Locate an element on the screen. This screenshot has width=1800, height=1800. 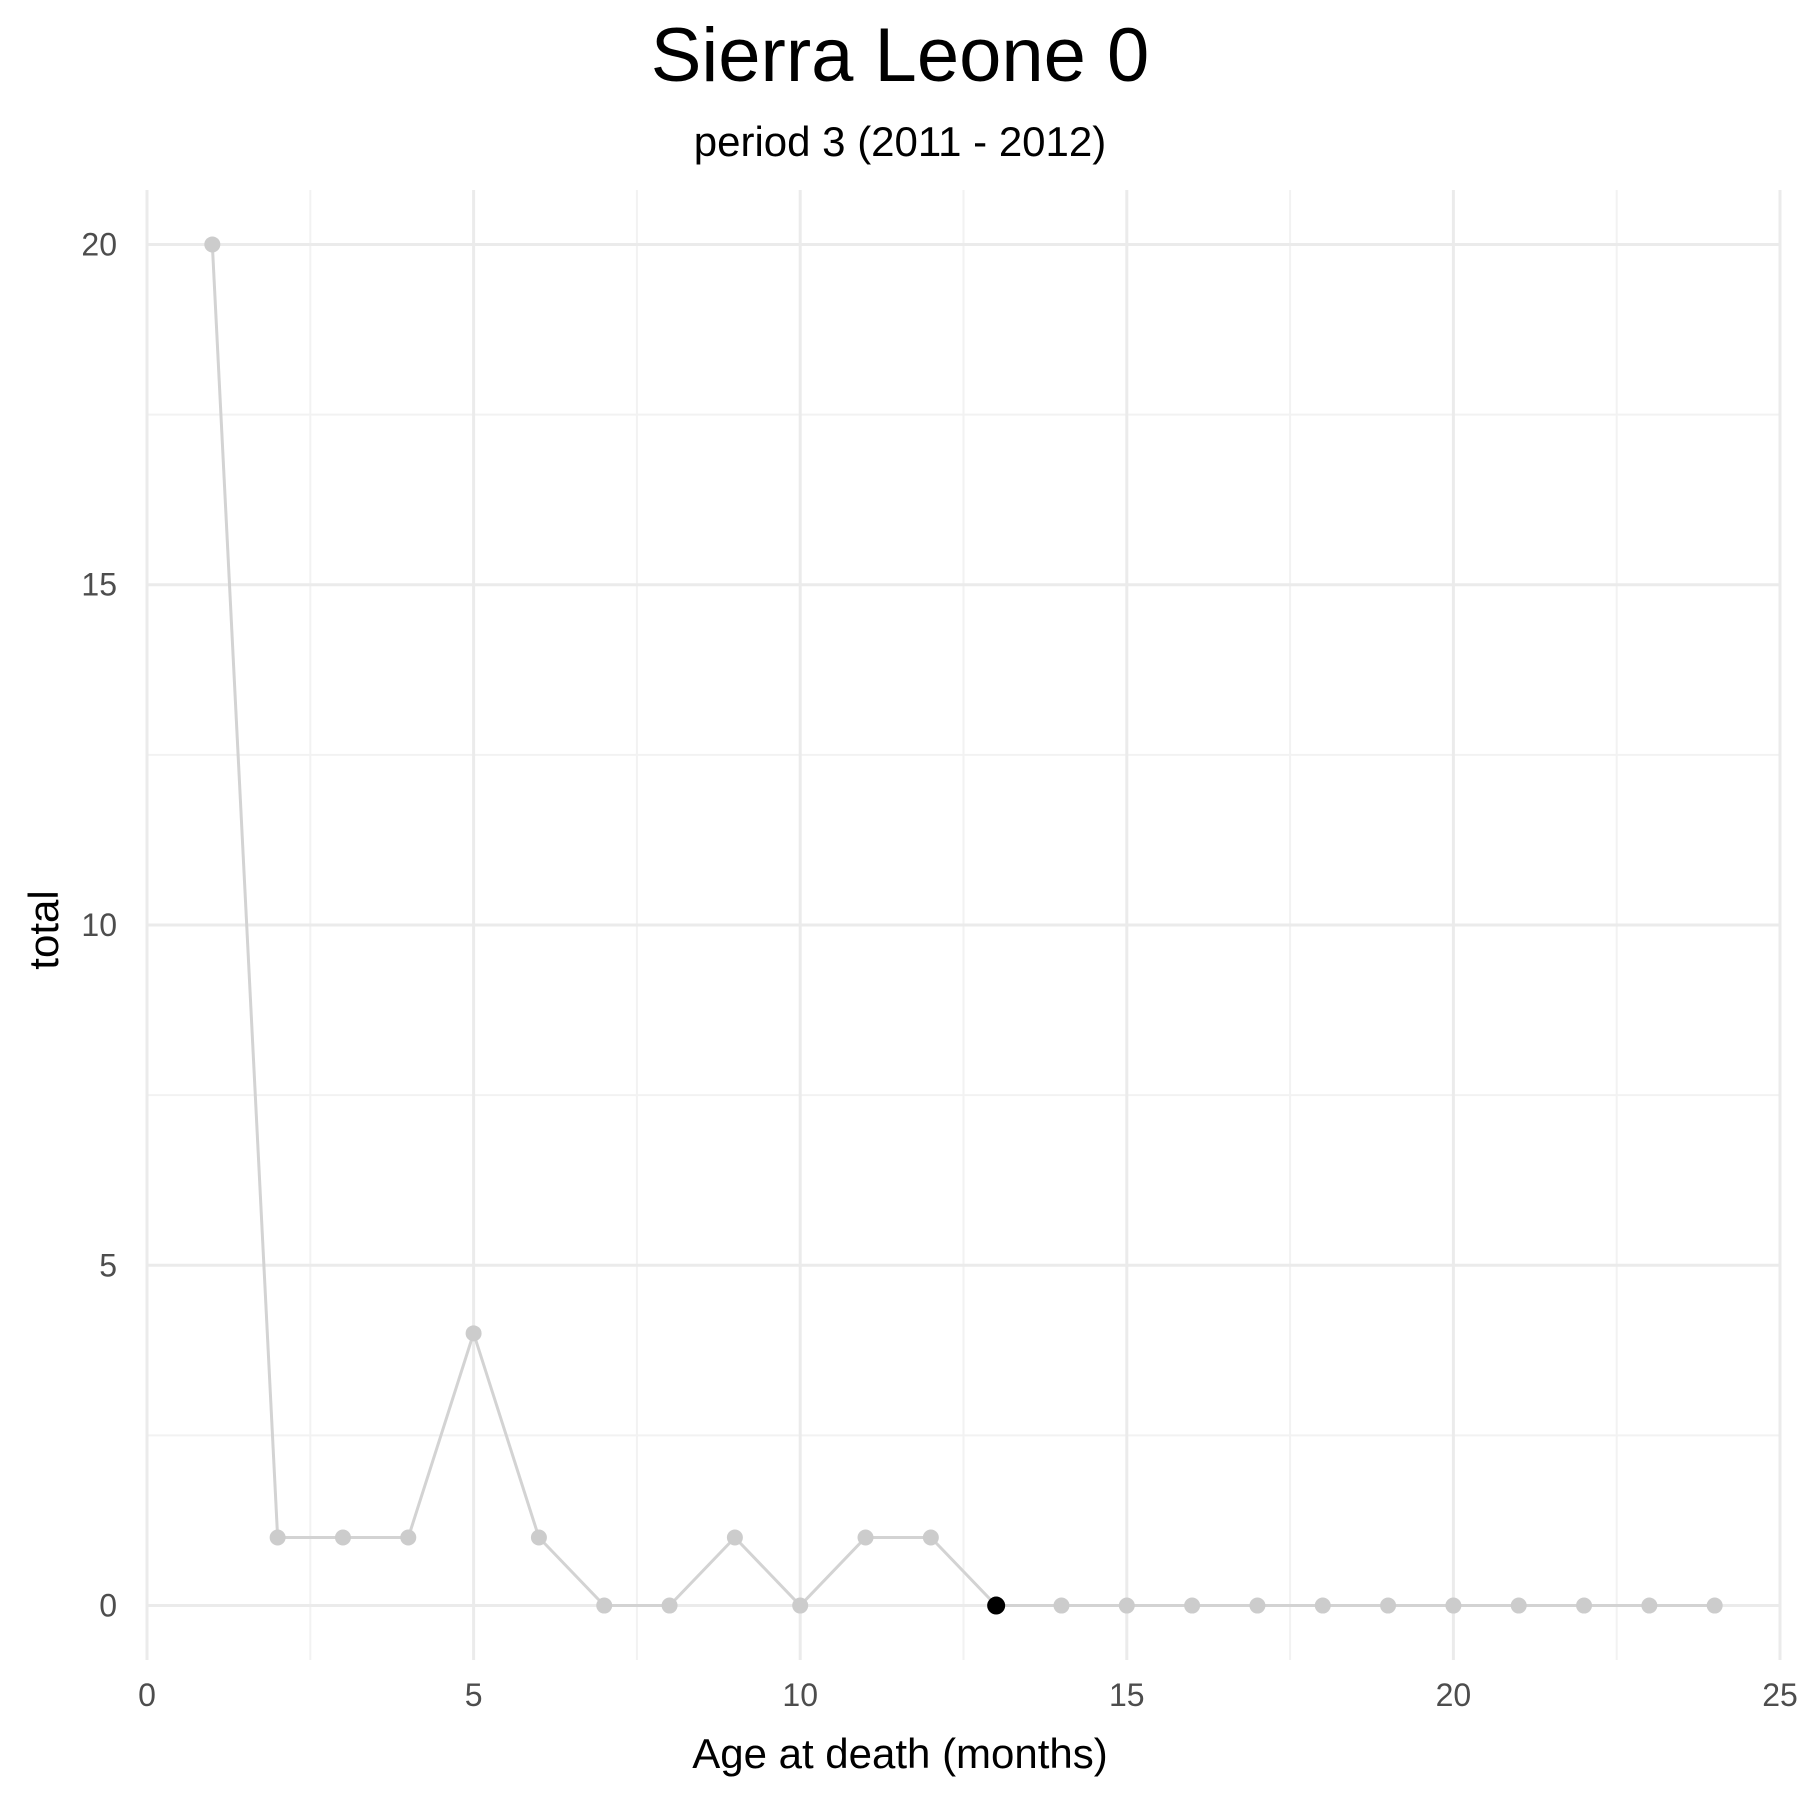
y-tick-label: 20 is located at coordinates (99, 244).